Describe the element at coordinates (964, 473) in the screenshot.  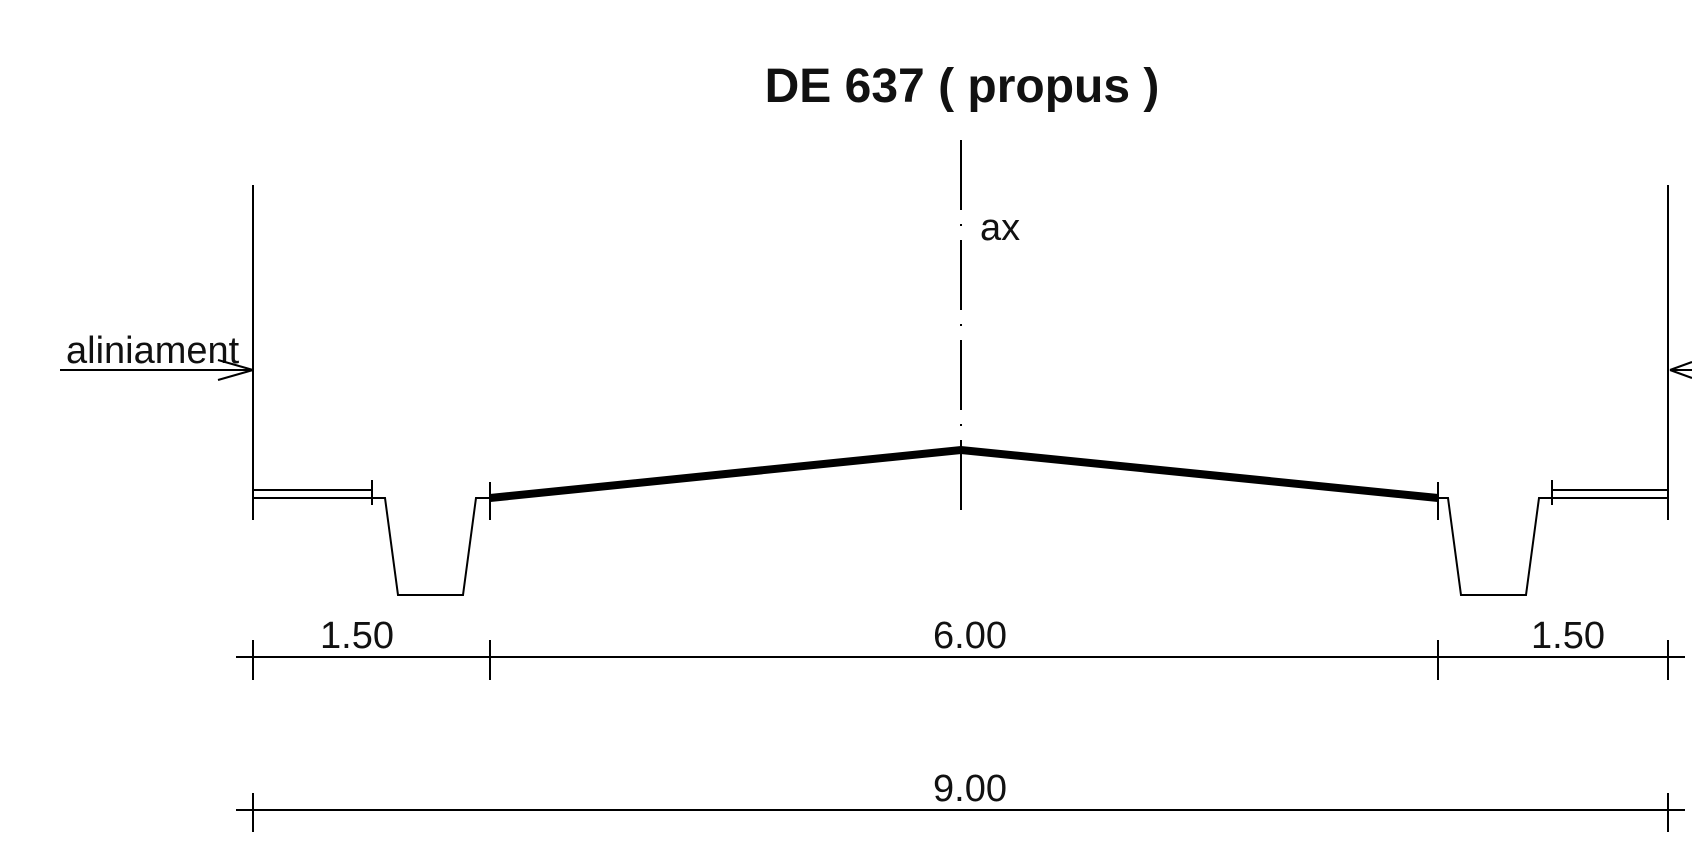
I see `carriageway-surface` at that location.